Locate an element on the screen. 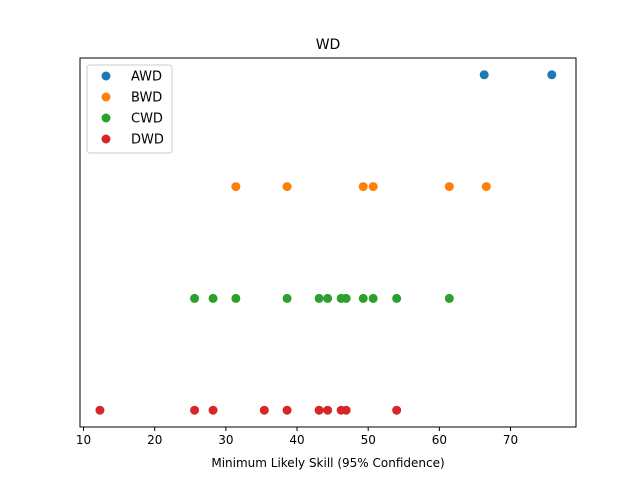 Image resolution: width=640 pixels, height=480 pixels. x-axis-label: Minimum Likely Skill (95% Confidence) is located at coordinates (327, 463).